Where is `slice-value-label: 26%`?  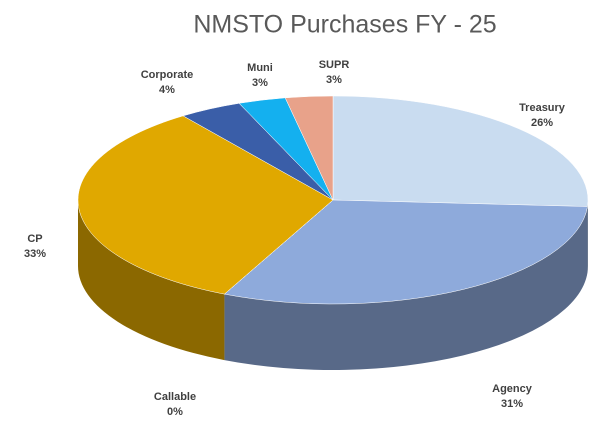 slice-value-label: 26% is located at coordinates (542, 123).